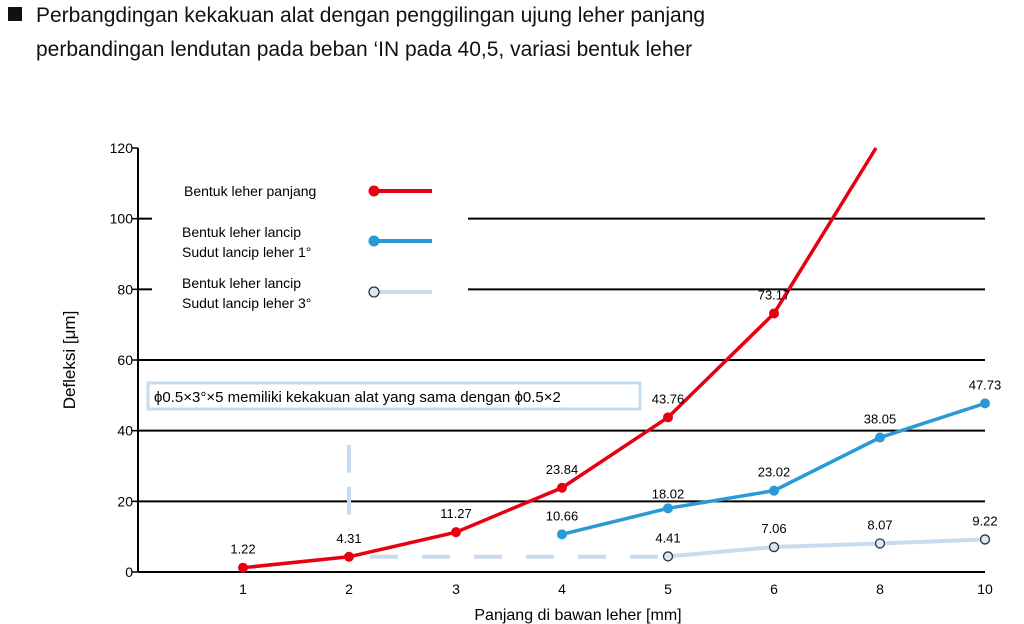 The width and height of the screenshot is (1024, 624). I want to click on legend-label: Sudut lancip leher 3°, so click(246, 303).